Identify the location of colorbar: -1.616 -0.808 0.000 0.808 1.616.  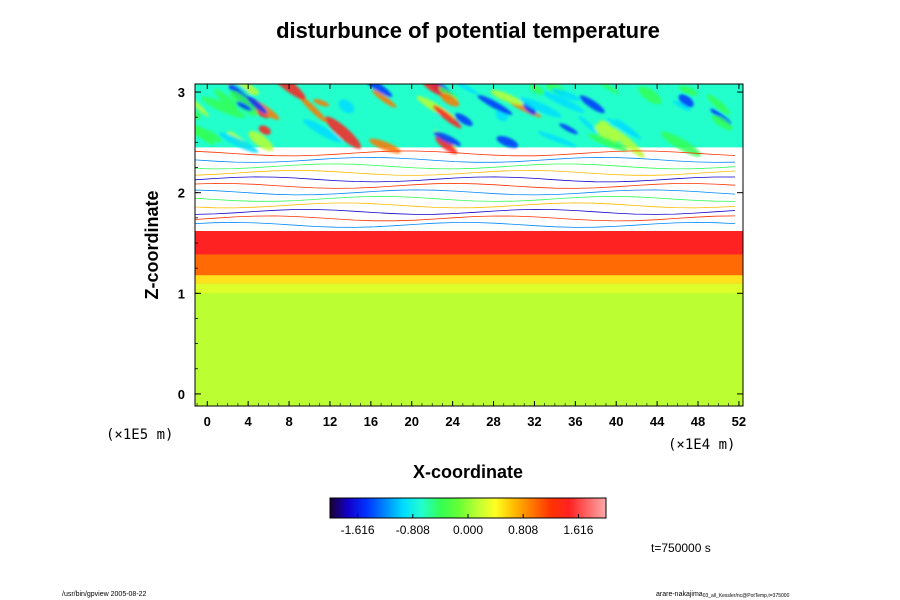
(468, 517).